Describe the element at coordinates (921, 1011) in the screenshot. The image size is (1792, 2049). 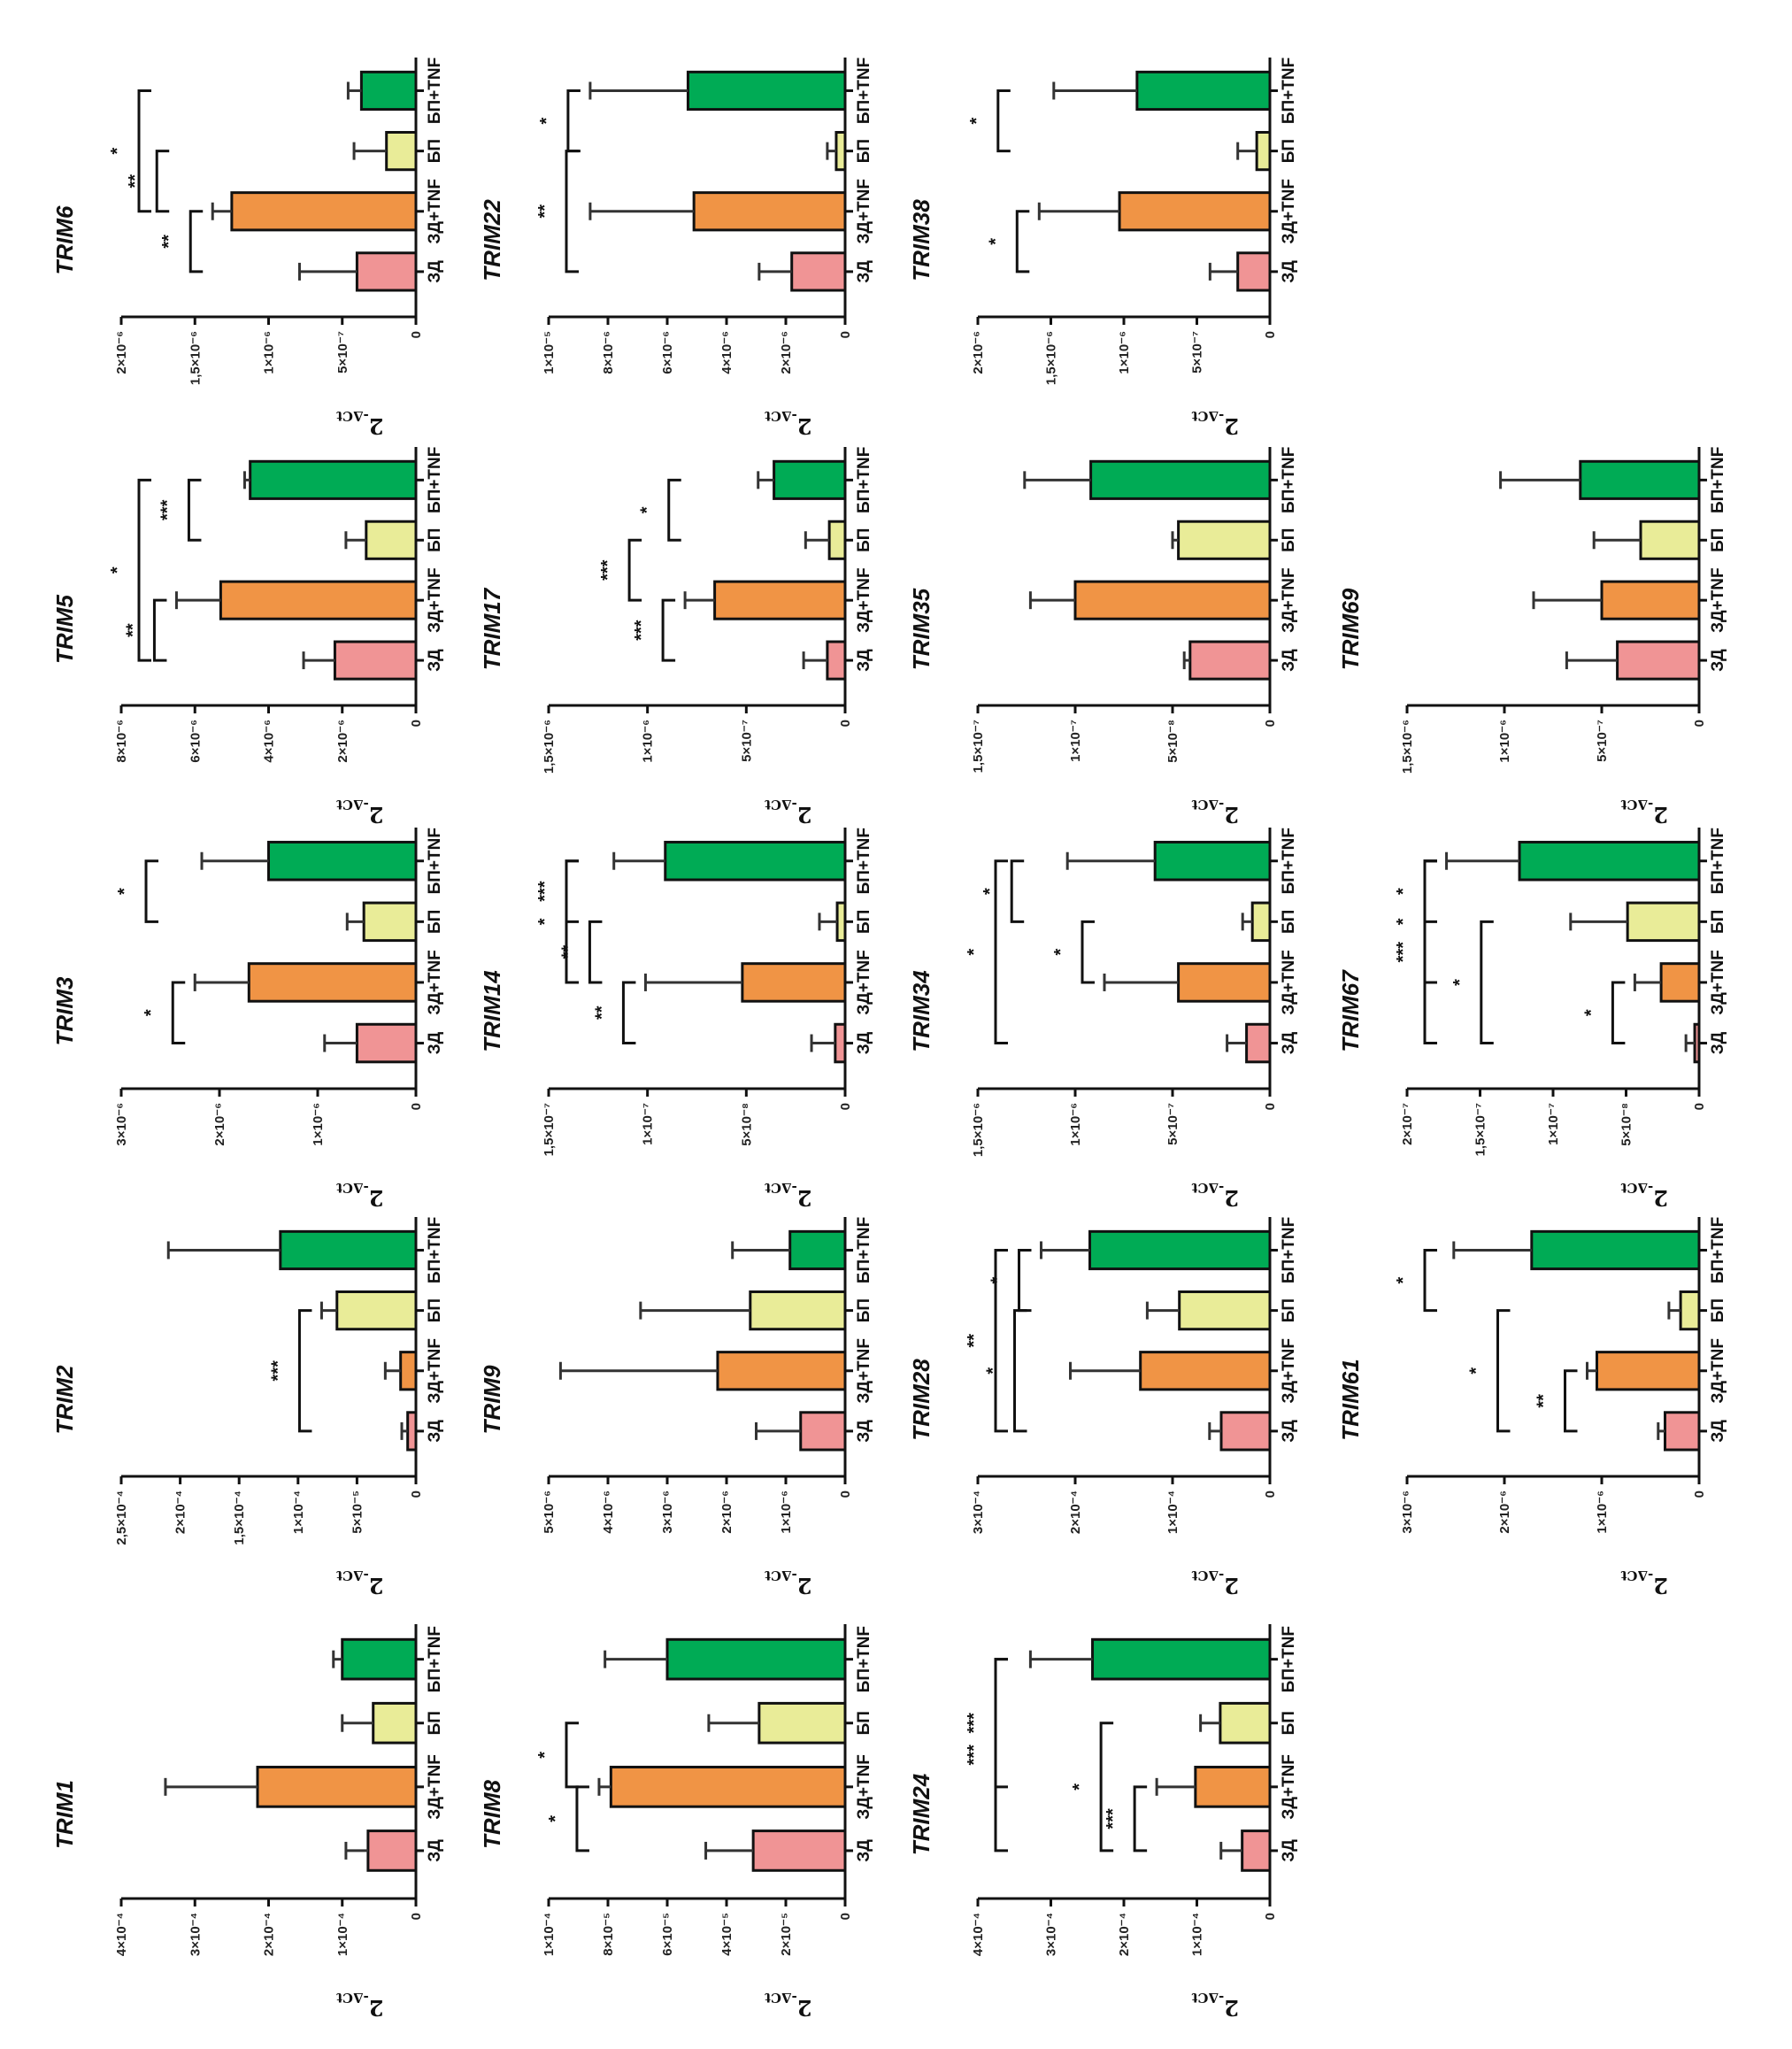
I see `panel-title: TRIM34` at that location.